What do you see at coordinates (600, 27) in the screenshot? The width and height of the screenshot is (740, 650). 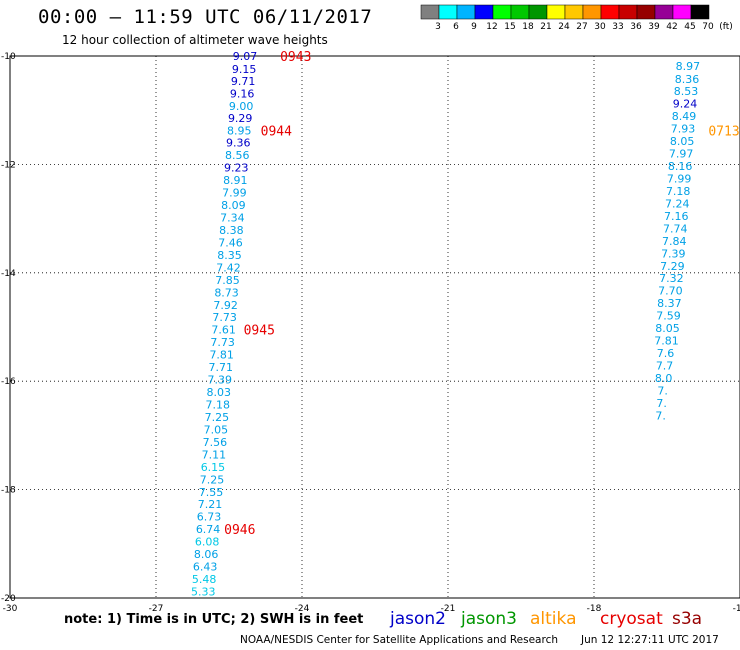 I see `scale-label: 30` at bounding box center [600, 27].